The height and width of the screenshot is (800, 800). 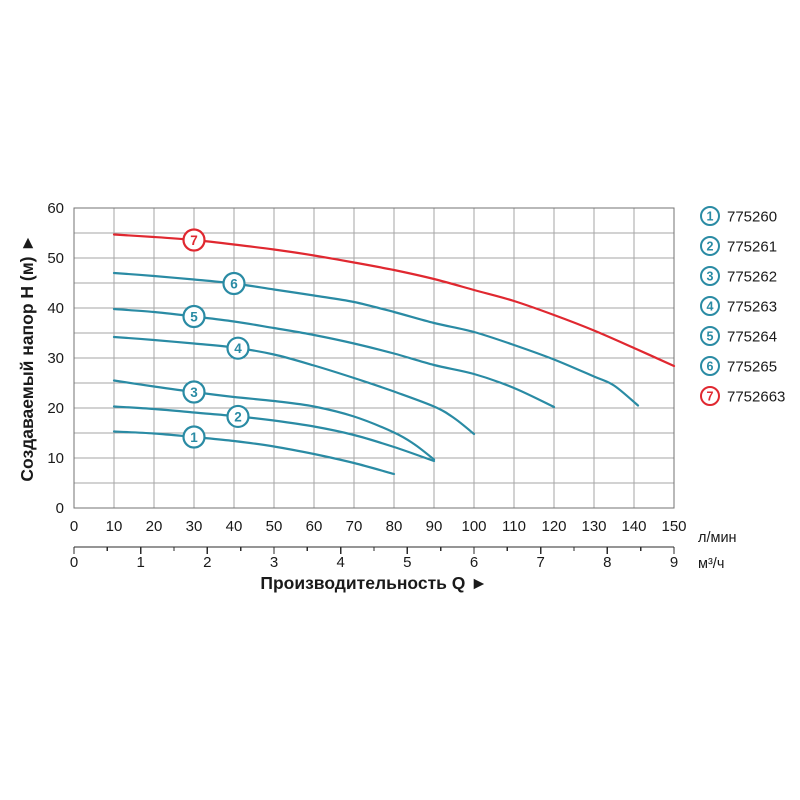 I want to click on y-tick-label: 10, so click(x=55, y=458).